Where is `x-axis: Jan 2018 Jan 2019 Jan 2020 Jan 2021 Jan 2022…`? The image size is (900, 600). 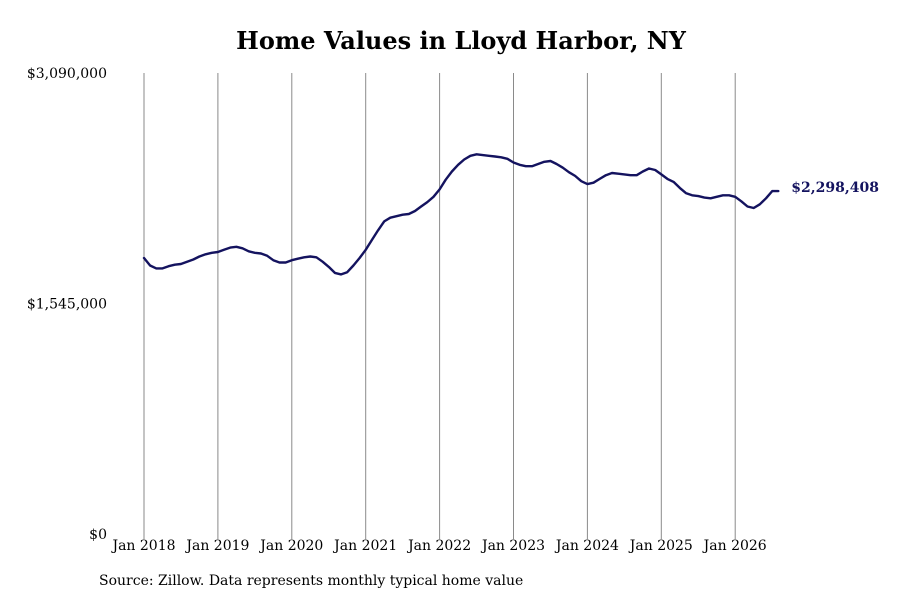 x-axis: Jan 2018 Jan 2019 Jan 2020 Jan 2021 Jan 2022… is located at coordinates (438, 546).